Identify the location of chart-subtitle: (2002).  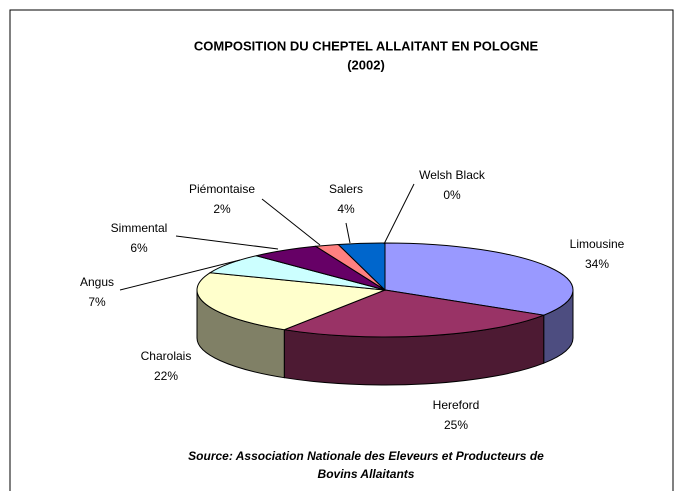
(366, 64).